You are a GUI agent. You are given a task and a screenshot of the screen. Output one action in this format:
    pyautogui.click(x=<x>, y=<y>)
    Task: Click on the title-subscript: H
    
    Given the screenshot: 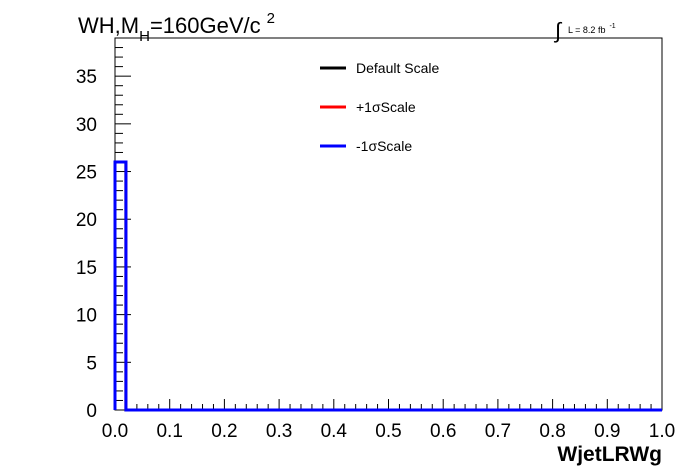 What is the action you would take?
    pyautogui.click(x=144, y=36)
    